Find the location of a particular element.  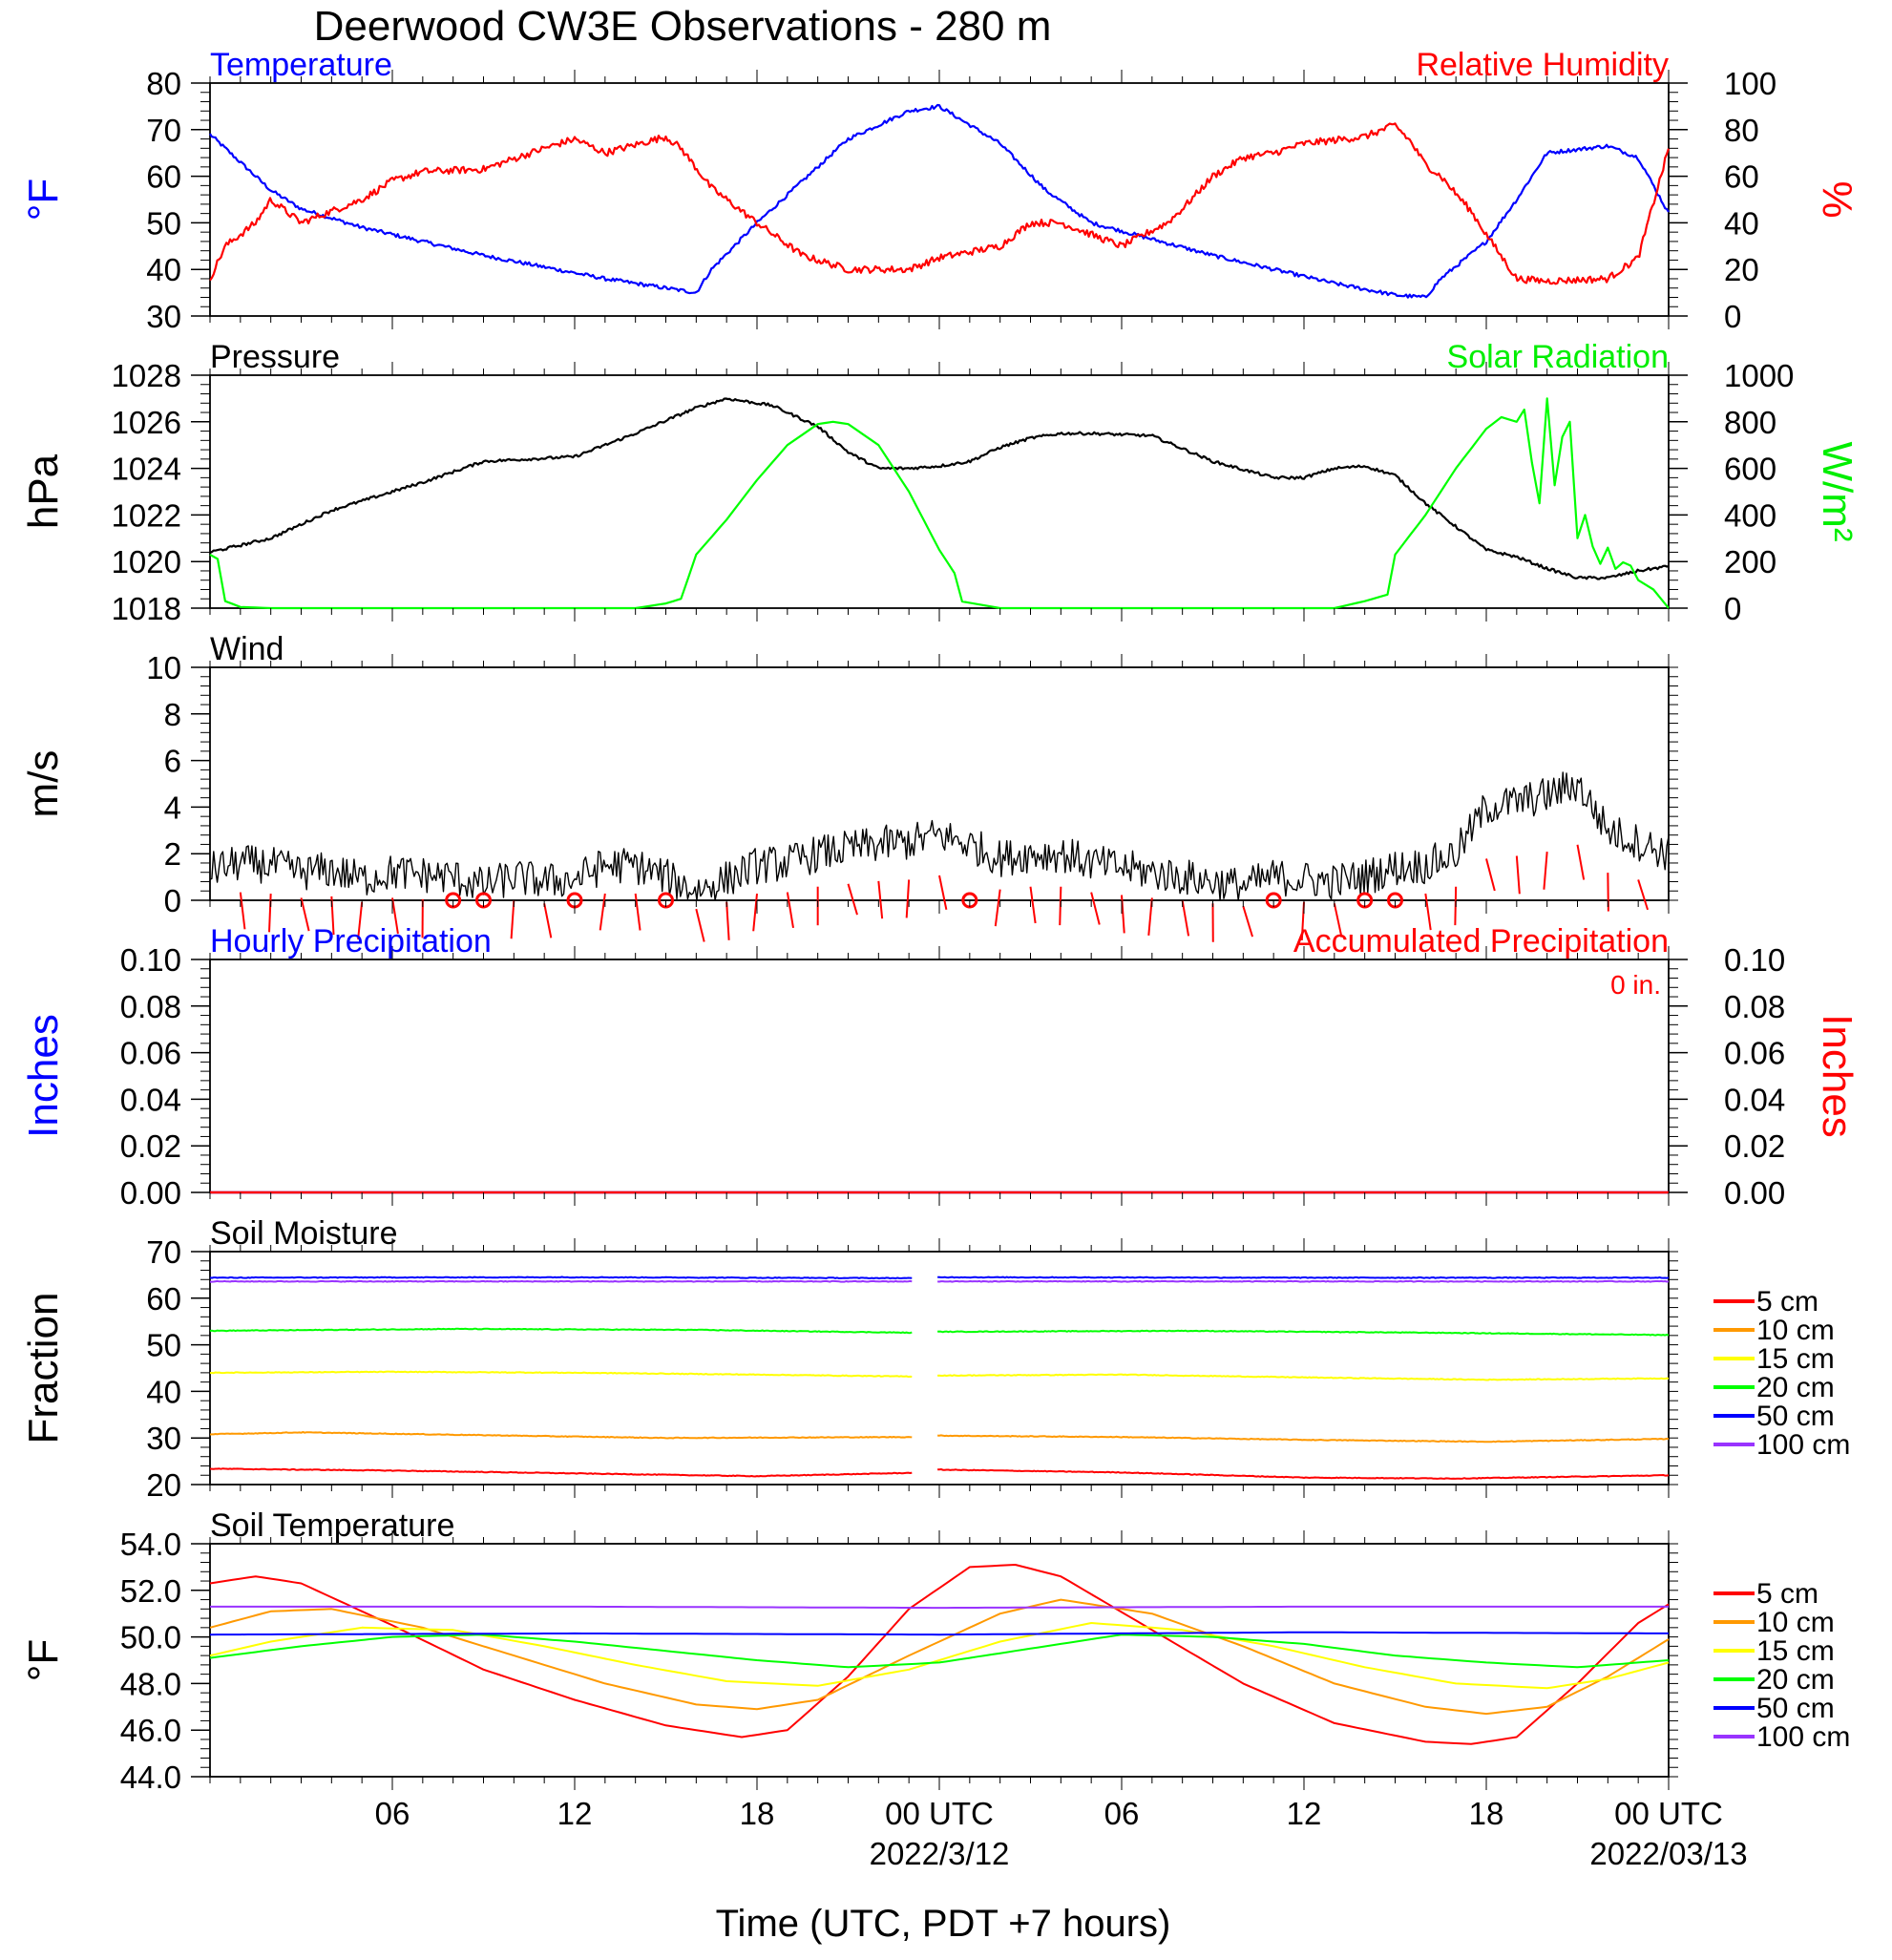

left-axis-tick-label: 6 is located at coordinates (172, 761).